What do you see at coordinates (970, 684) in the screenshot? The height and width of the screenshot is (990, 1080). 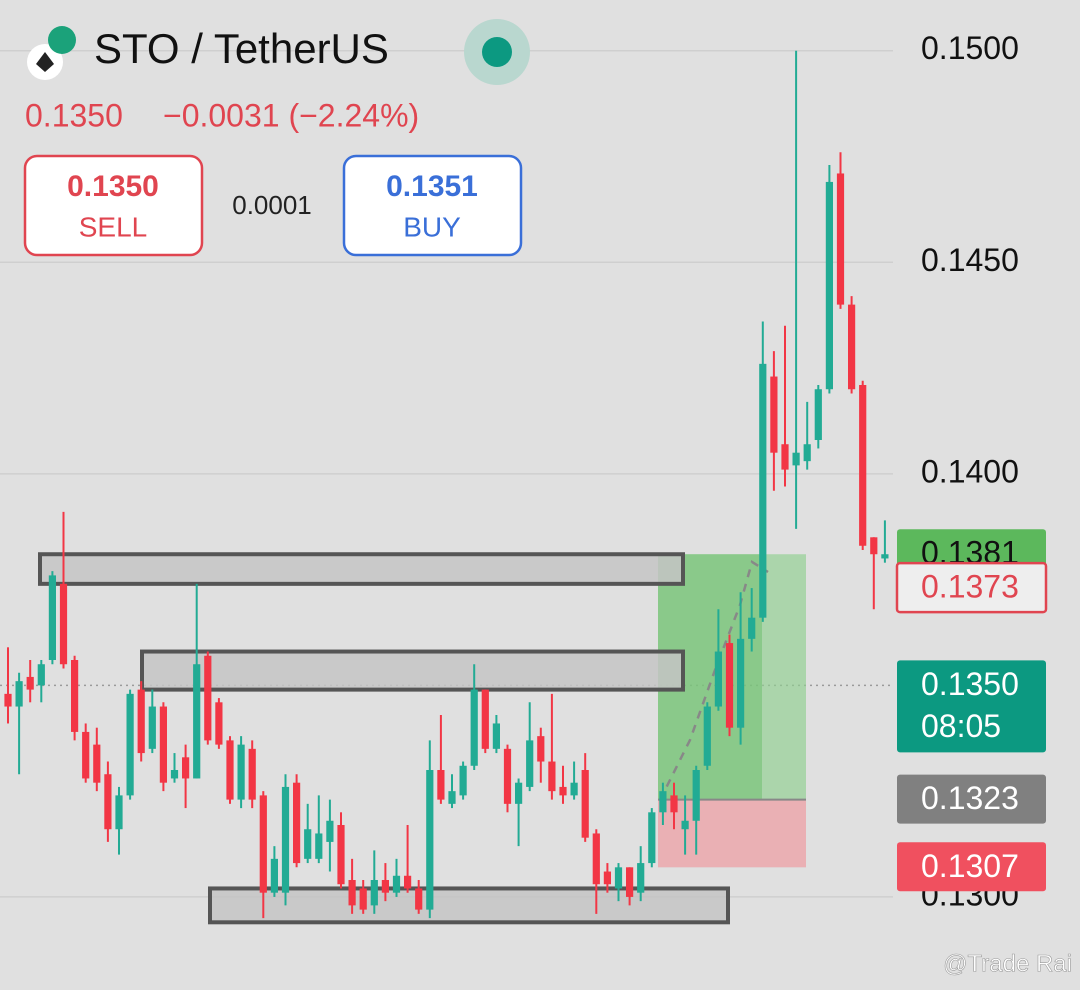 I see `price-marker-label: 0.1350` at bounding box center [970, 684].